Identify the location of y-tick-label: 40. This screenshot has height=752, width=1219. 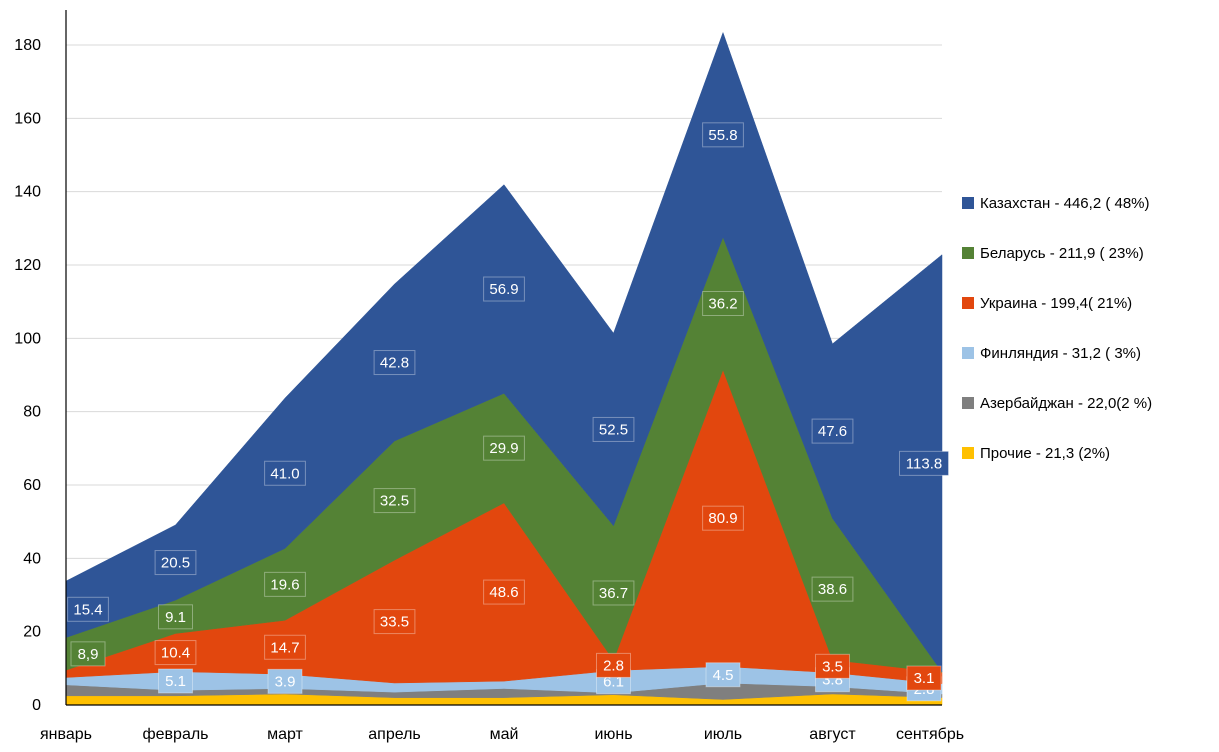
(32, 558).